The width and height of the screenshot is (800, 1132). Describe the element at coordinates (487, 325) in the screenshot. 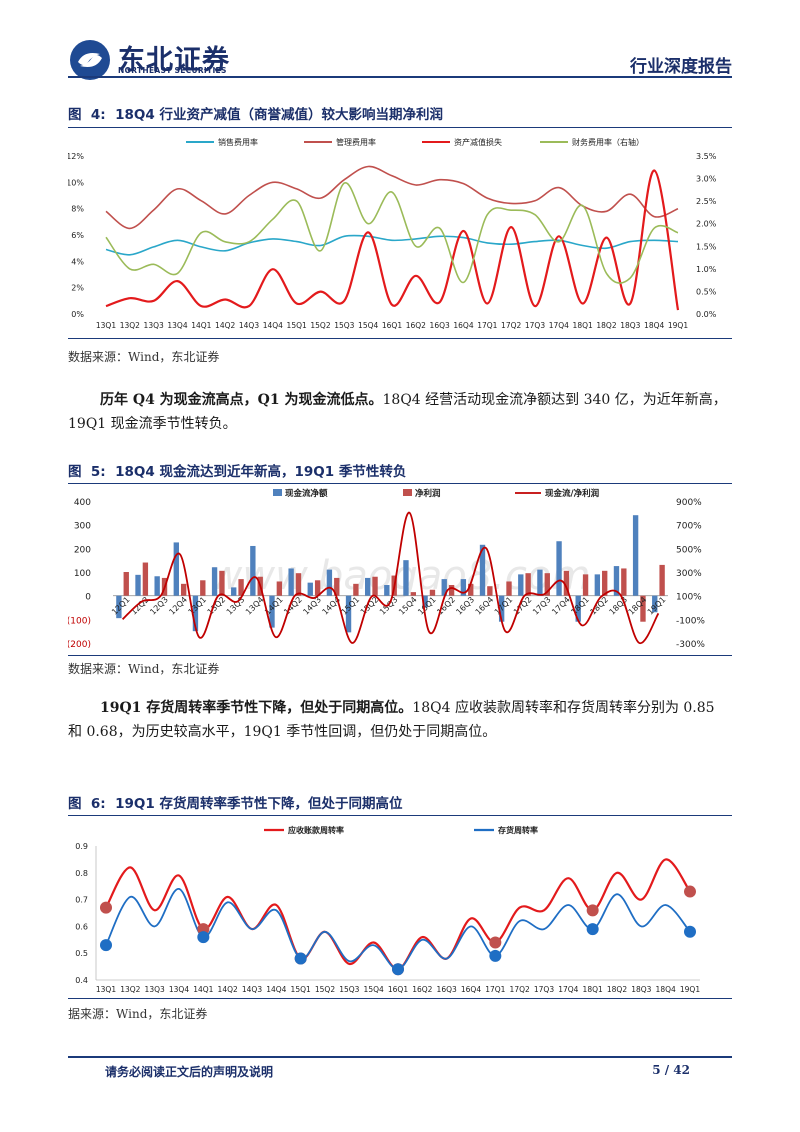

I see `x-tick-label: 17Q1` at that location.